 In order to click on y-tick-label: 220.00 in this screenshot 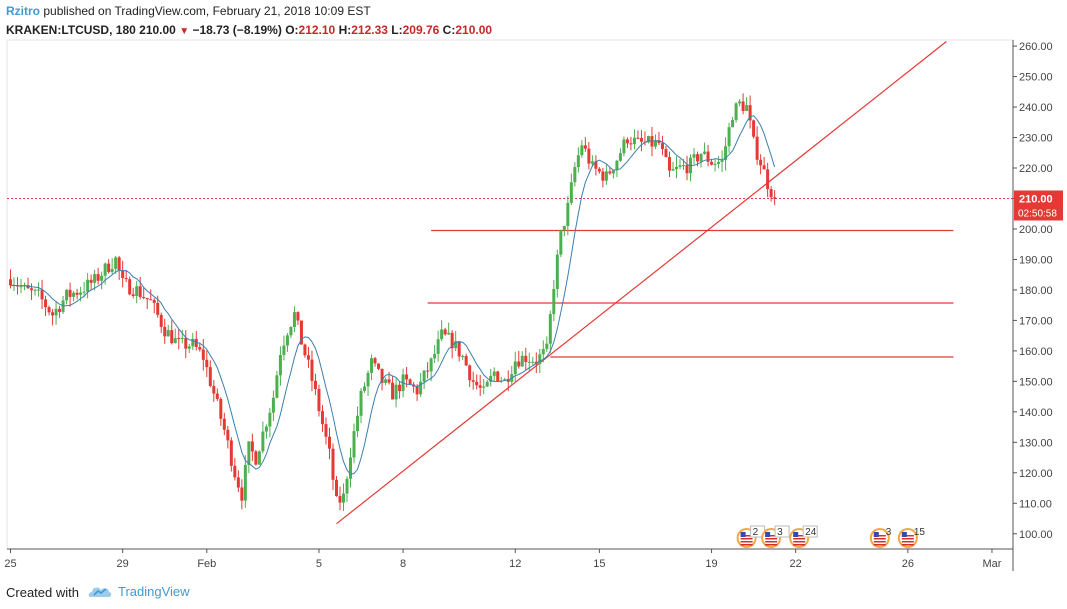, I will do `click(1036, 169)`.